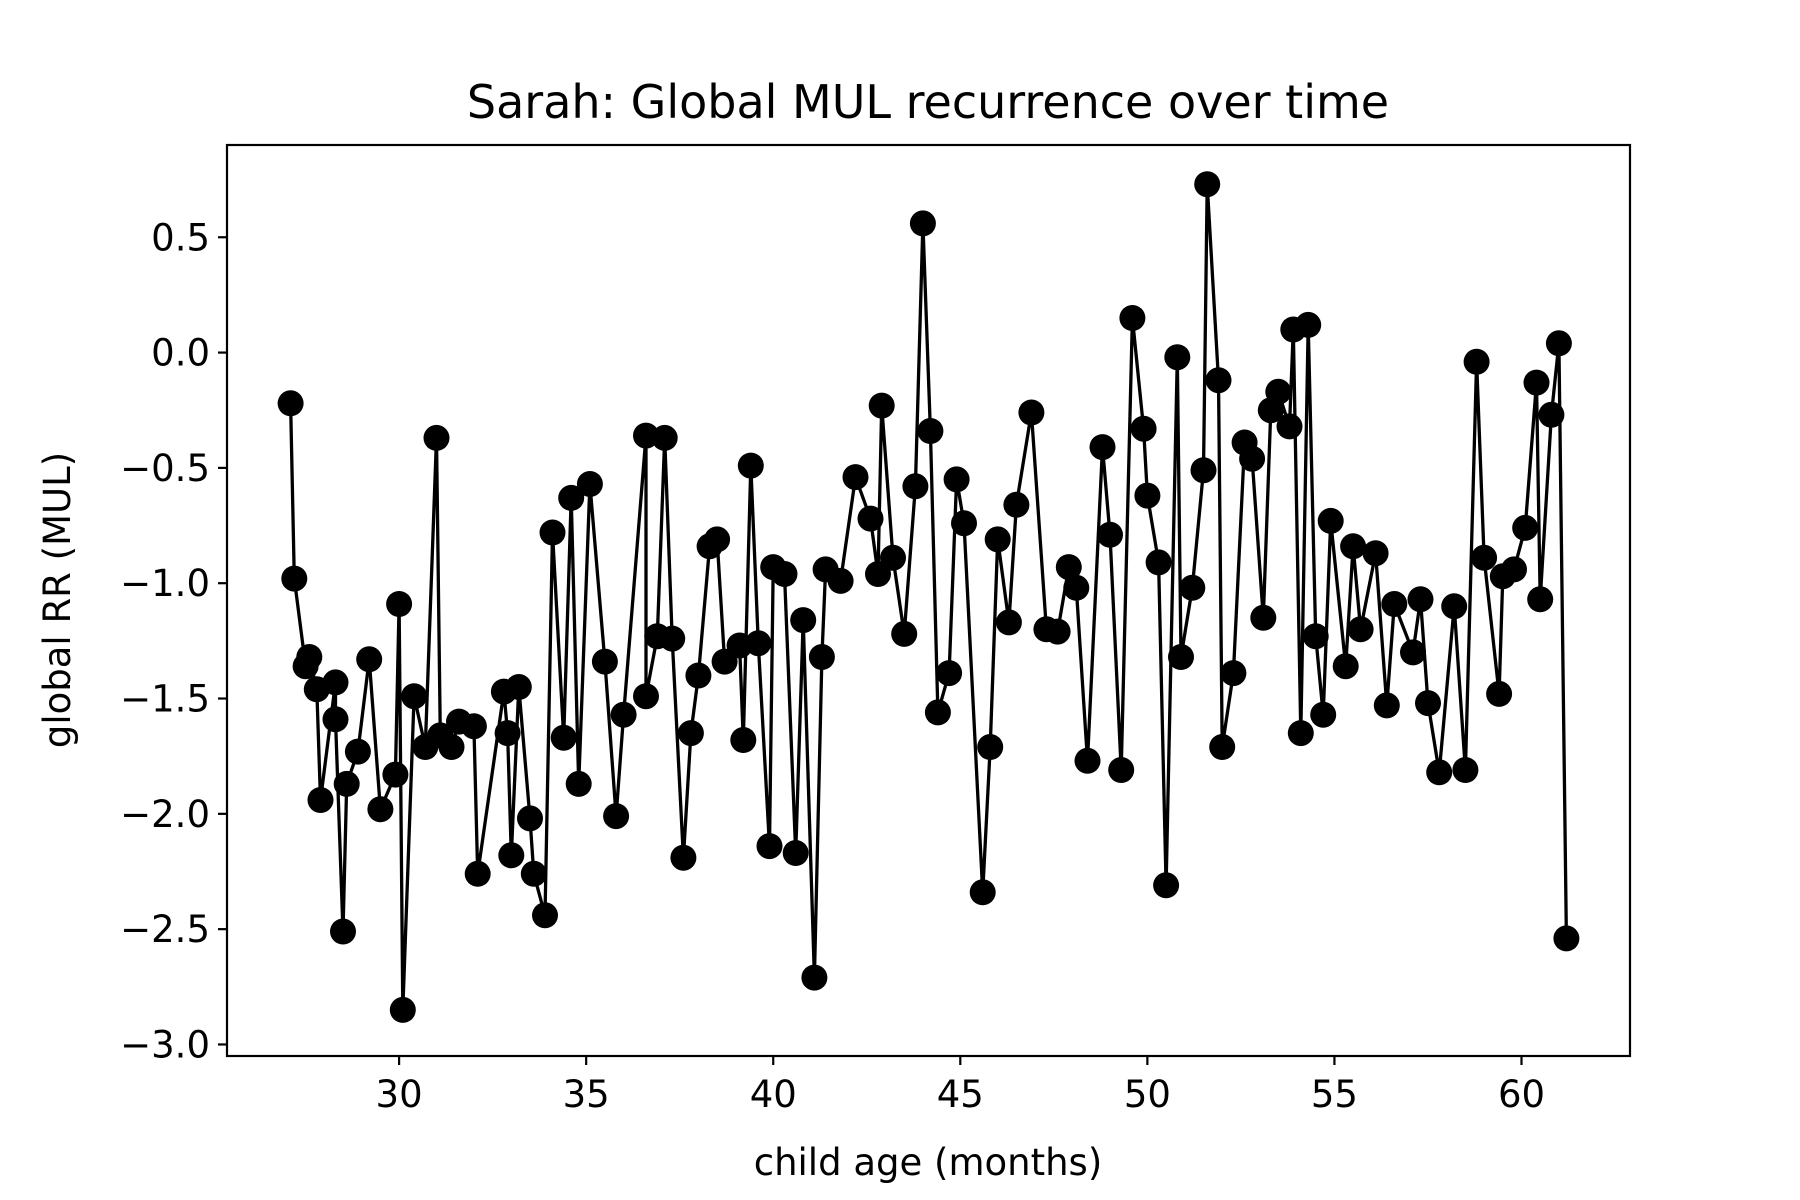  What do you see at coordinates (180, 353) in the screenshot?
I see `y-tick-label: 0.0` at bounding box center [180, 353].